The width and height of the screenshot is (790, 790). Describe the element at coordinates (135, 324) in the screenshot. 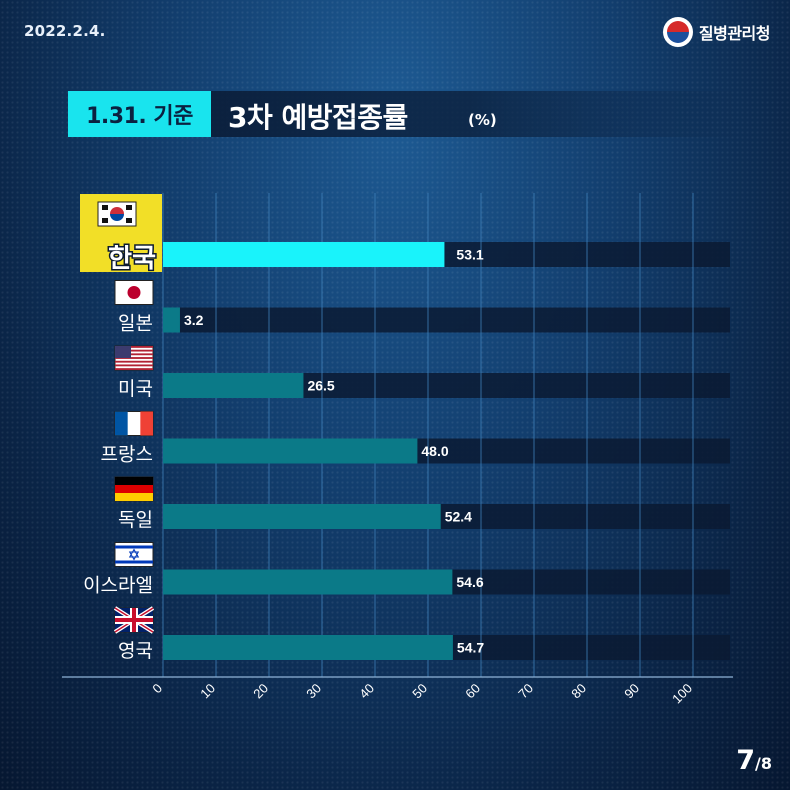

I see `country-label: 일본` at that location.